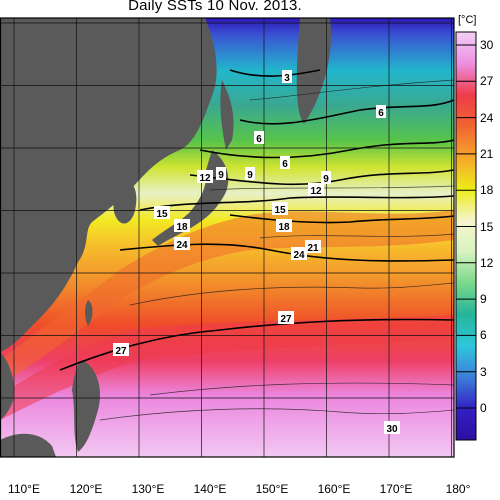 The width and height of the screenshot is (500, 500). What do you see at coordinates (487, 117) in the screenshot?
I see `colorbar-label: 24` at bounding box center [487, 117].